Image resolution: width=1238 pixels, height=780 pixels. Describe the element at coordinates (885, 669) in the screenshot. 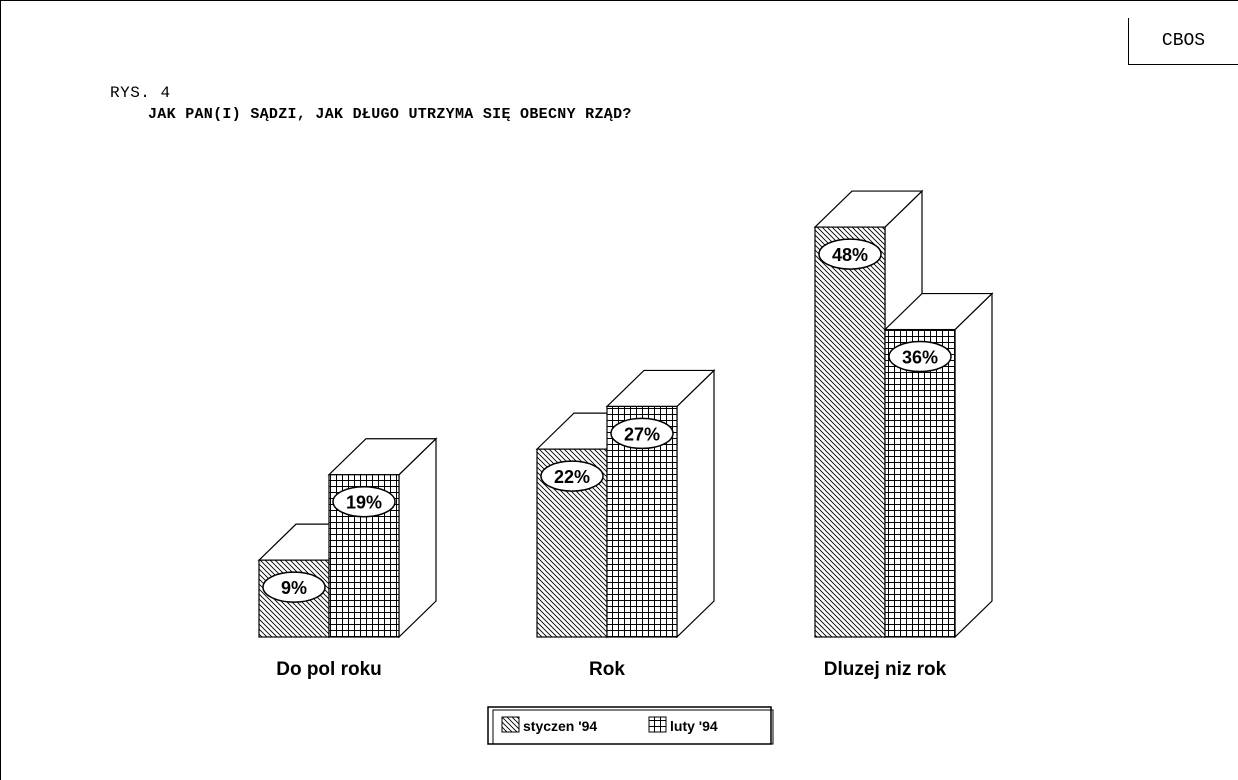

I see `category-label: Dluzej niz rok` at that location.